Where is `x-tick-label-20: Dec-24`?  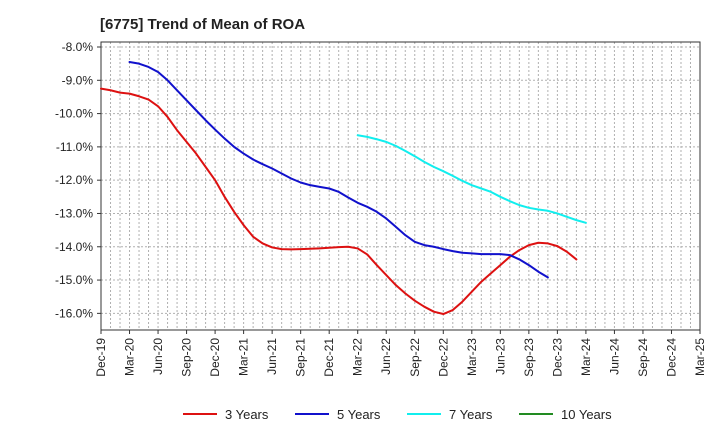 x-tick-label-20: Dec-24 is located at coordinates (671, 357).